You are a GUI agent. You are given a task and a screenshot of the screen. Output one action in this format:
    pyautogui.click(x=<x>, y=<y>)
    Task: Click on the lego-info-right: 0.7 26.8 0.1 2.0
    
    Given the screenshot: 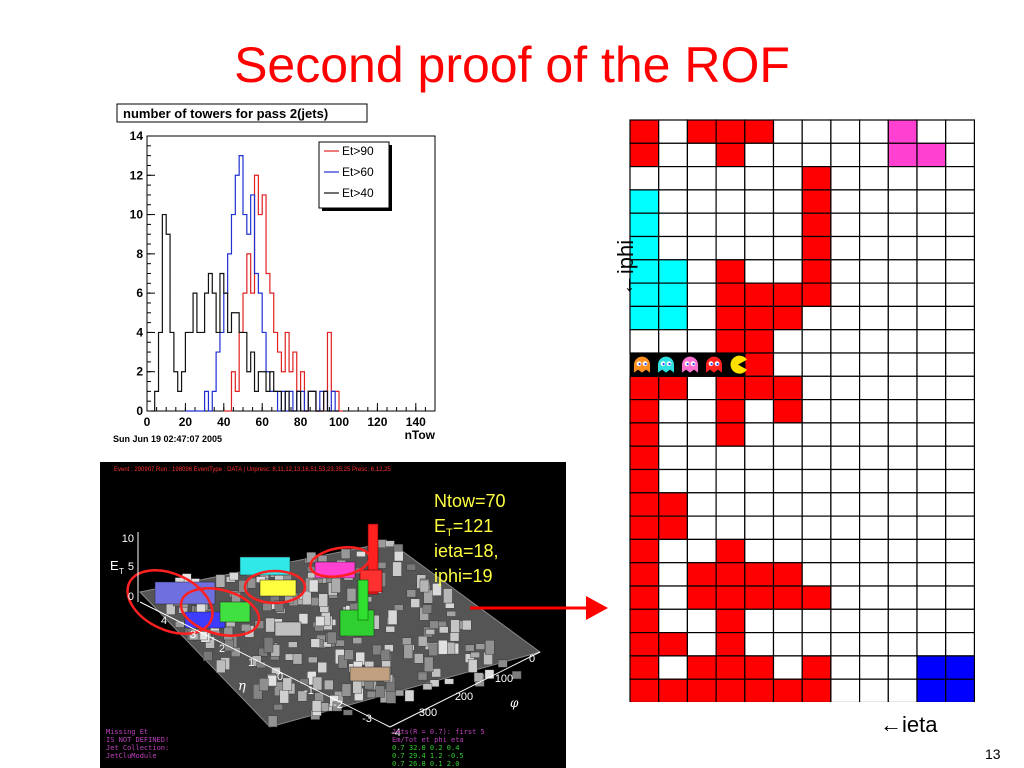 What is the action you would take?
    pyautogui.click(x=425, y=764)
    